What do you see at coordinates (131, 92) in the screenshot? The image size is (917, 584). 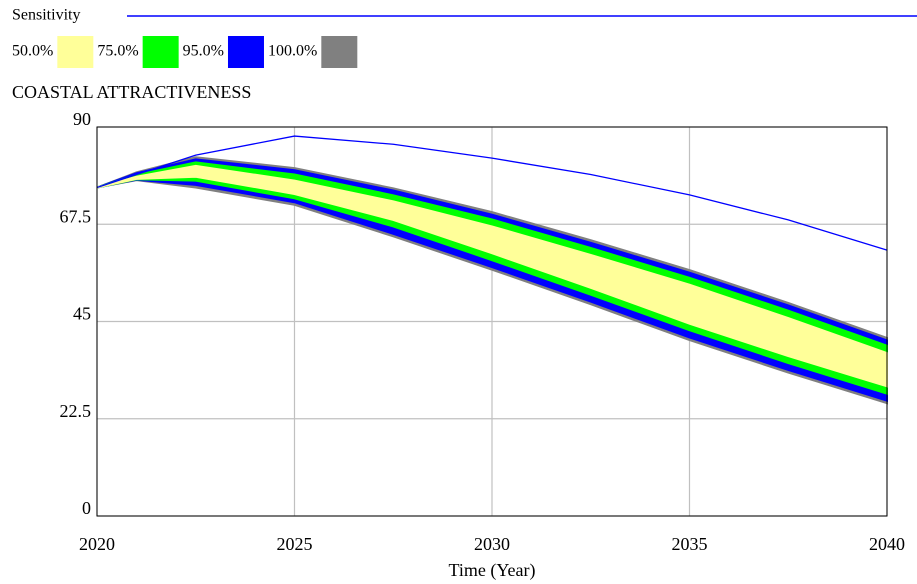 I see `chart-title: COASTAL ATTRACTIVENESS` at bounding box center [131, 92].